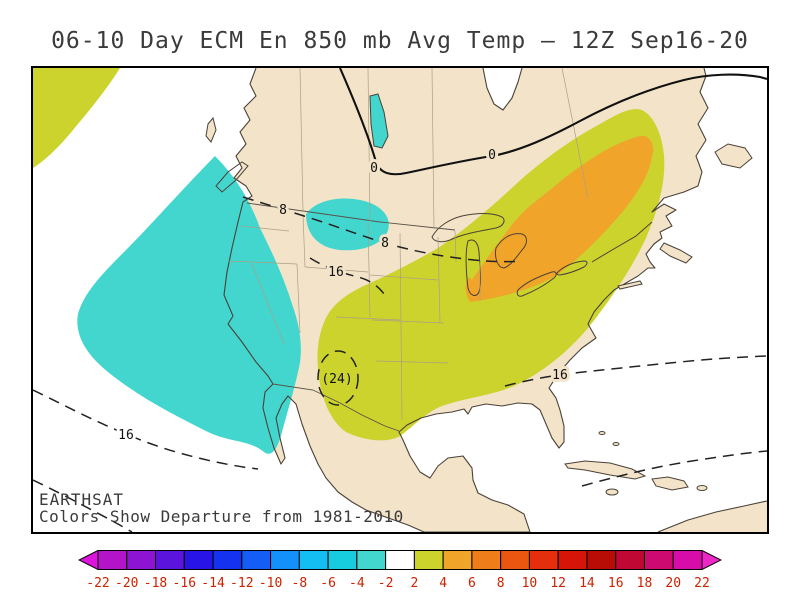 The image size is (800, 600). I want to click on jamaica-island, so click(612, 492).